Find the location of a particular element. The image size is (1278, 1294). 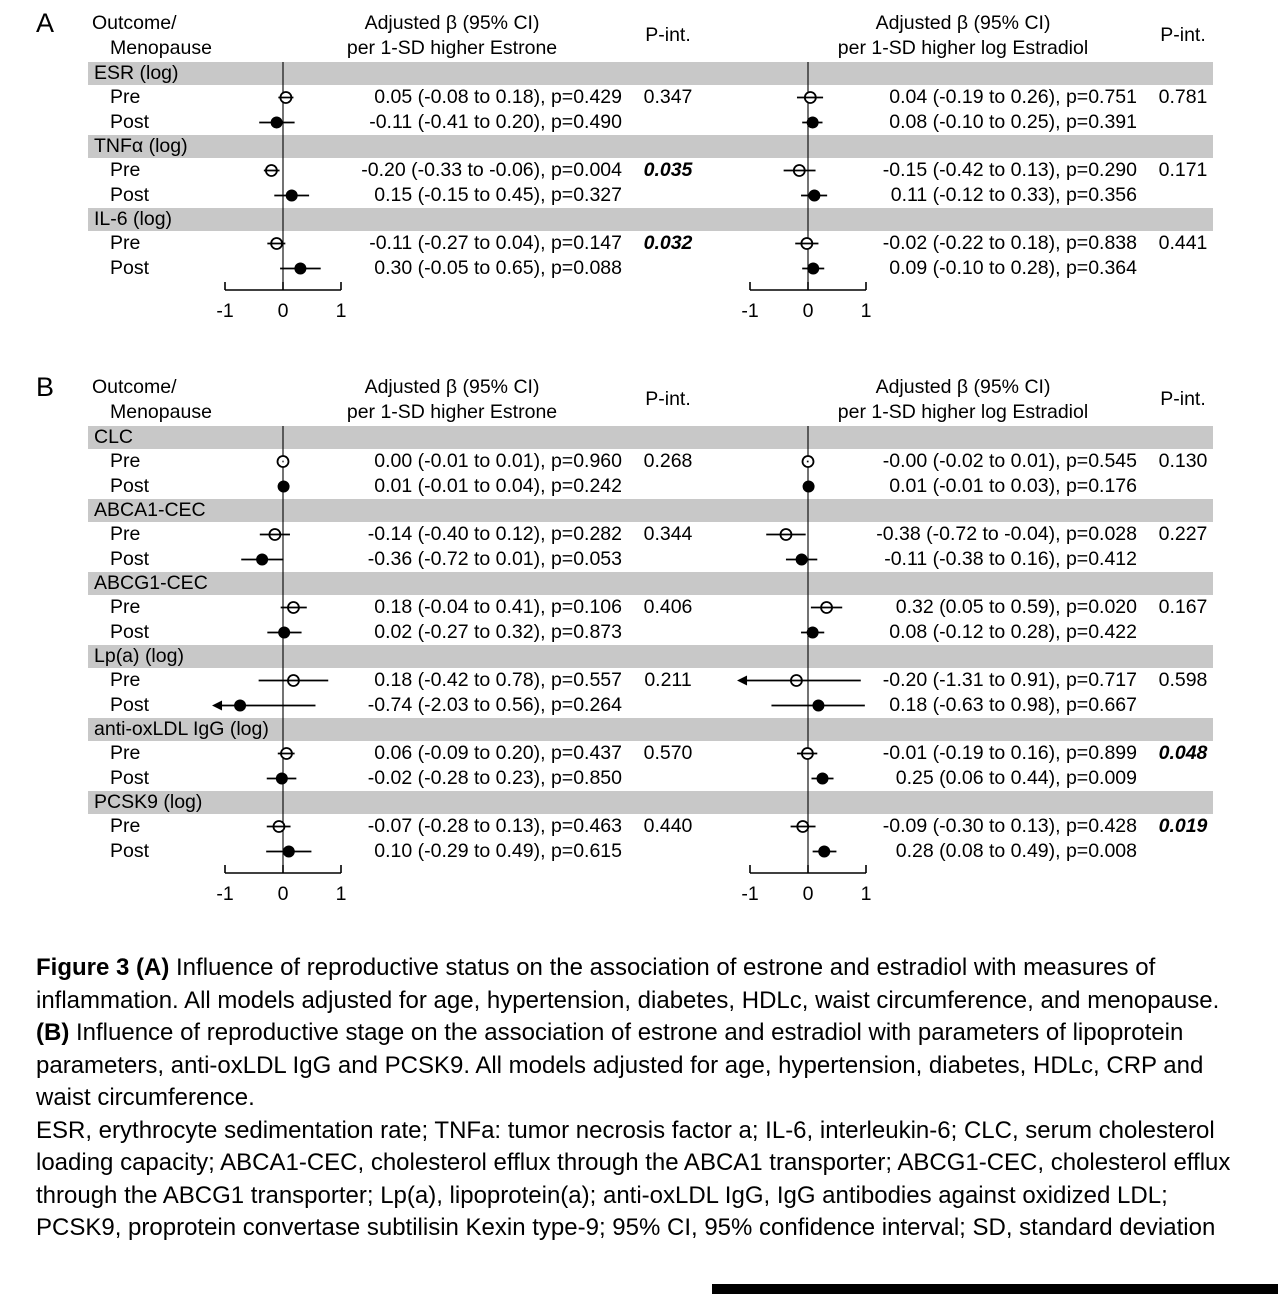

estrone-estimate-text: 0.15 (-0.15 to 0.45), p=0.327 is located at coordinates (498, 195).